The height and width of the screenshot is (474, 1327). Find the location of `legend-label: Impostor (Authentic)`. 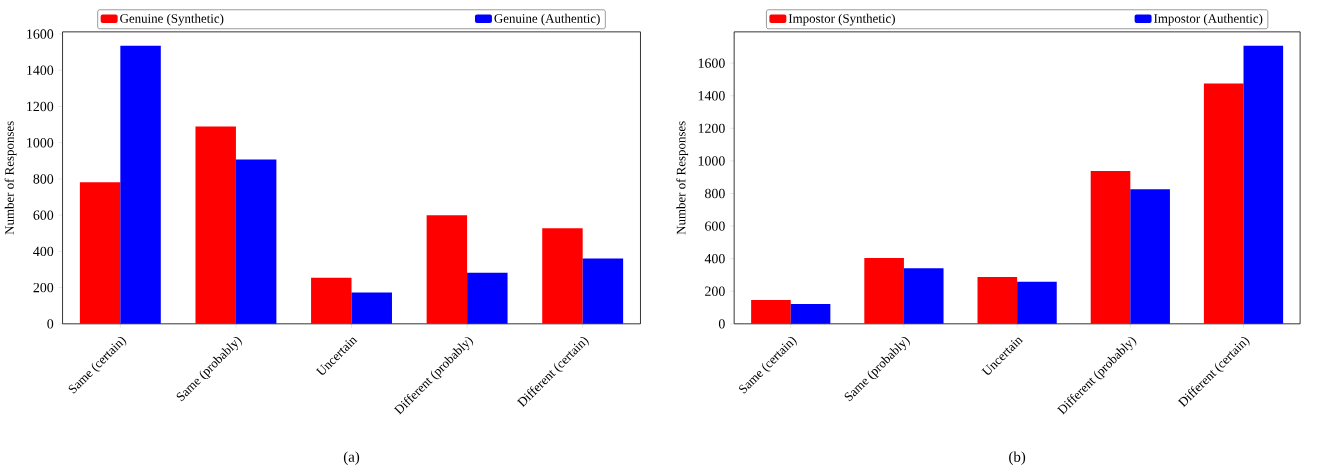

legend-label: Impostor (Authentic) is located at coordinates (1208, 19).